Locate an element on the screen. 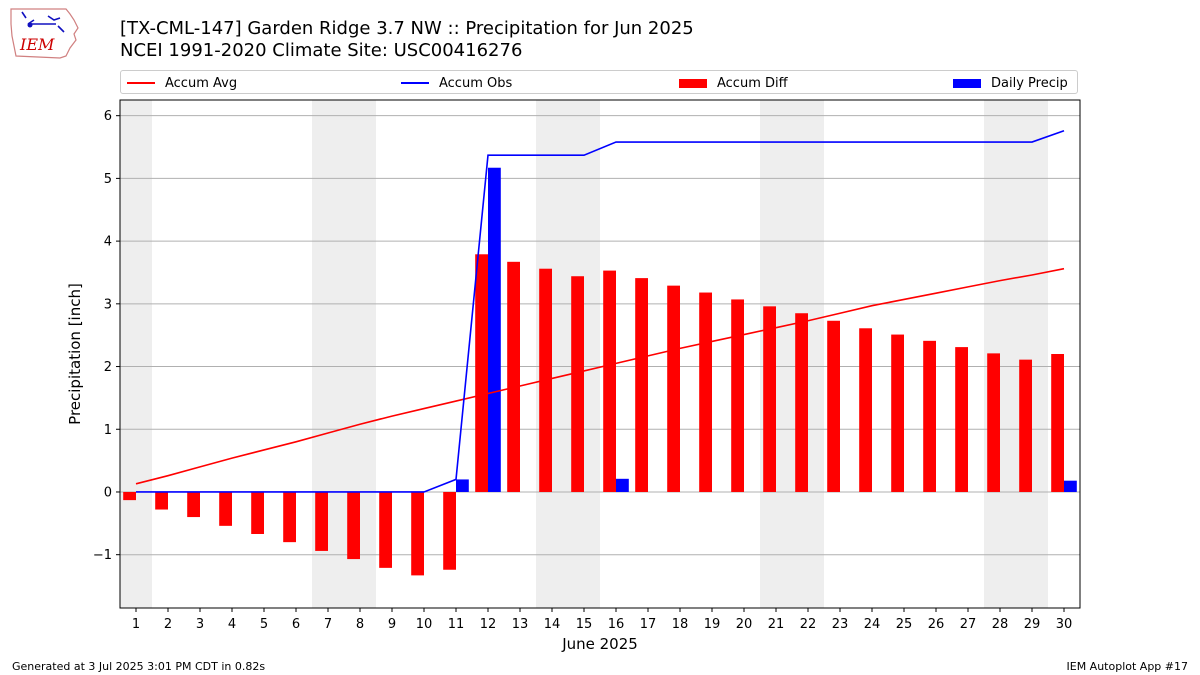 This screenshot has width=1200, height=675. x-tick-label: 3 is located at coordinates (200, 624).